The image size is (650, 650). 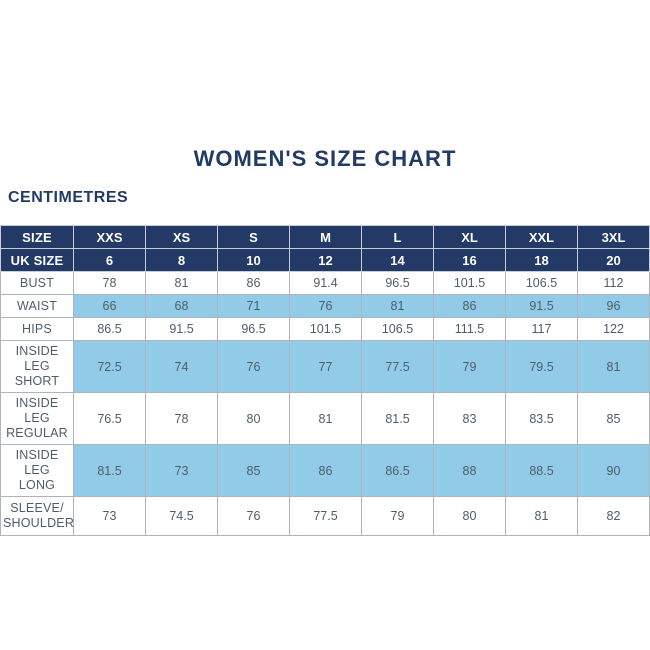 I want to click on value-cell: 88, so click(x=469, y=470).